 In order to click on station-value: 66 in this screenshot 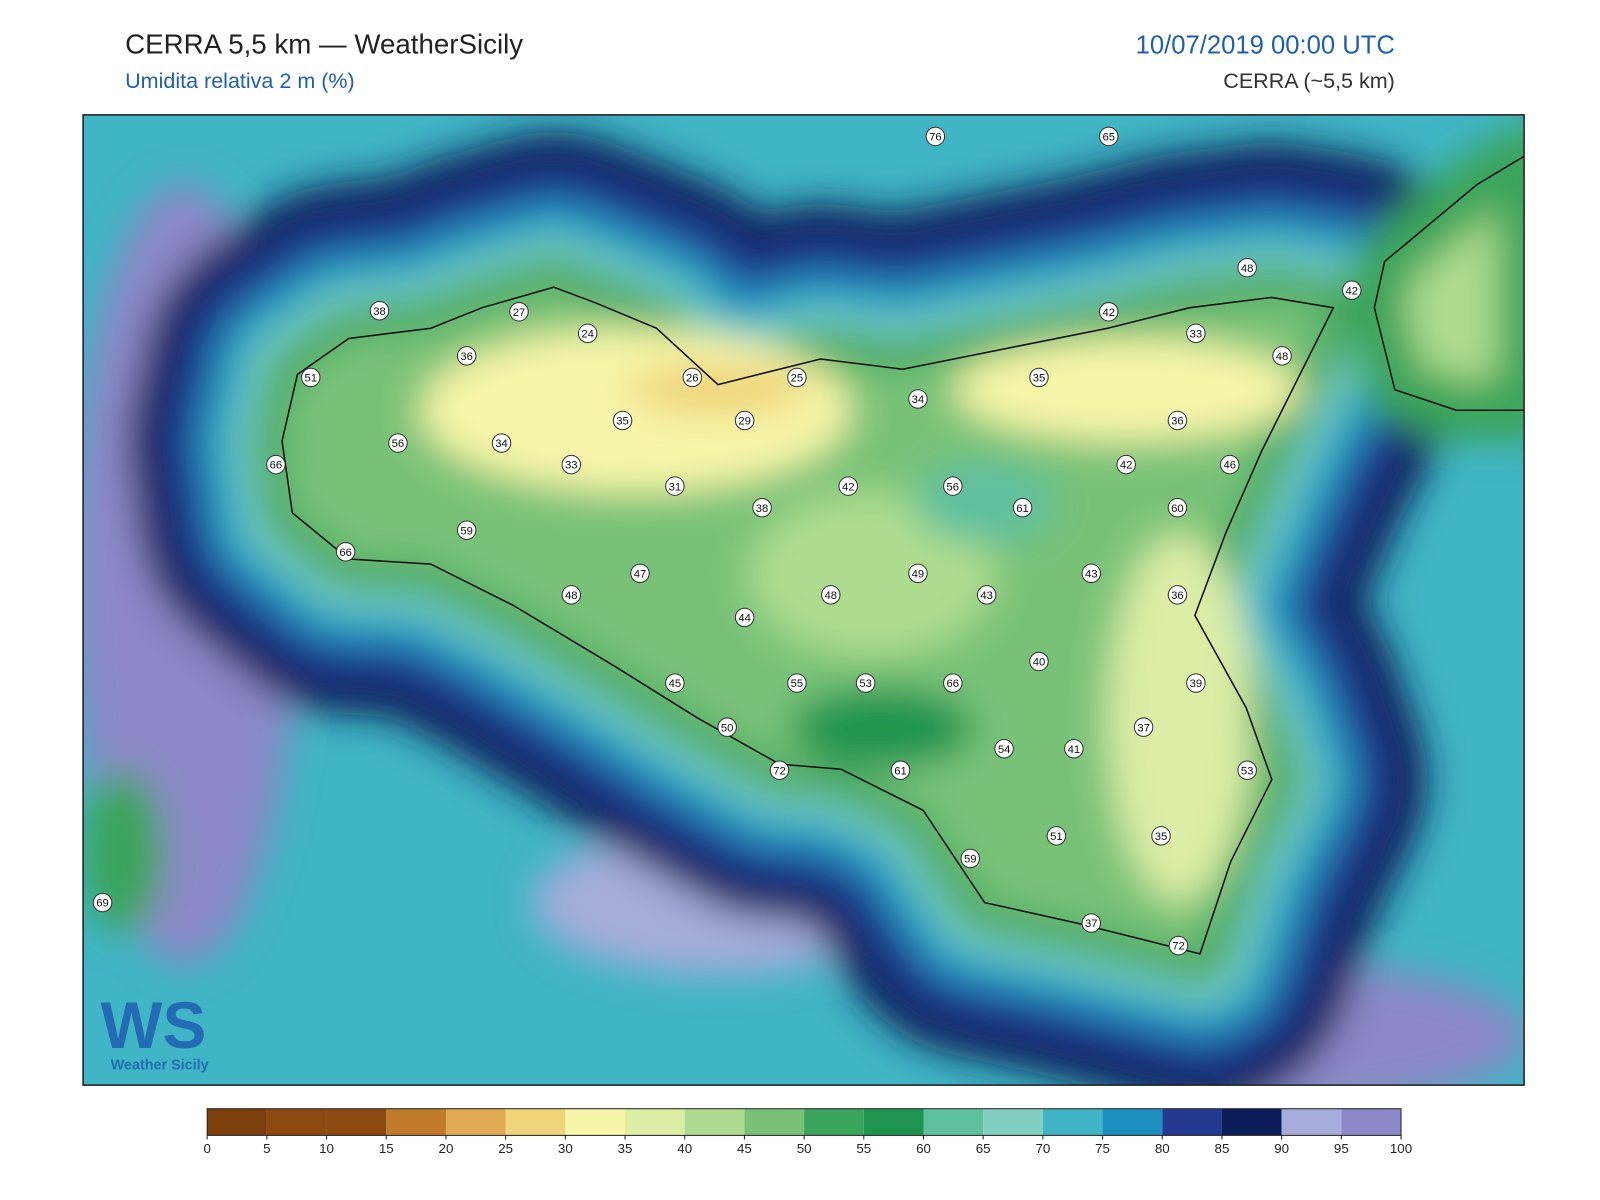, I will do `click(276, 466)`.